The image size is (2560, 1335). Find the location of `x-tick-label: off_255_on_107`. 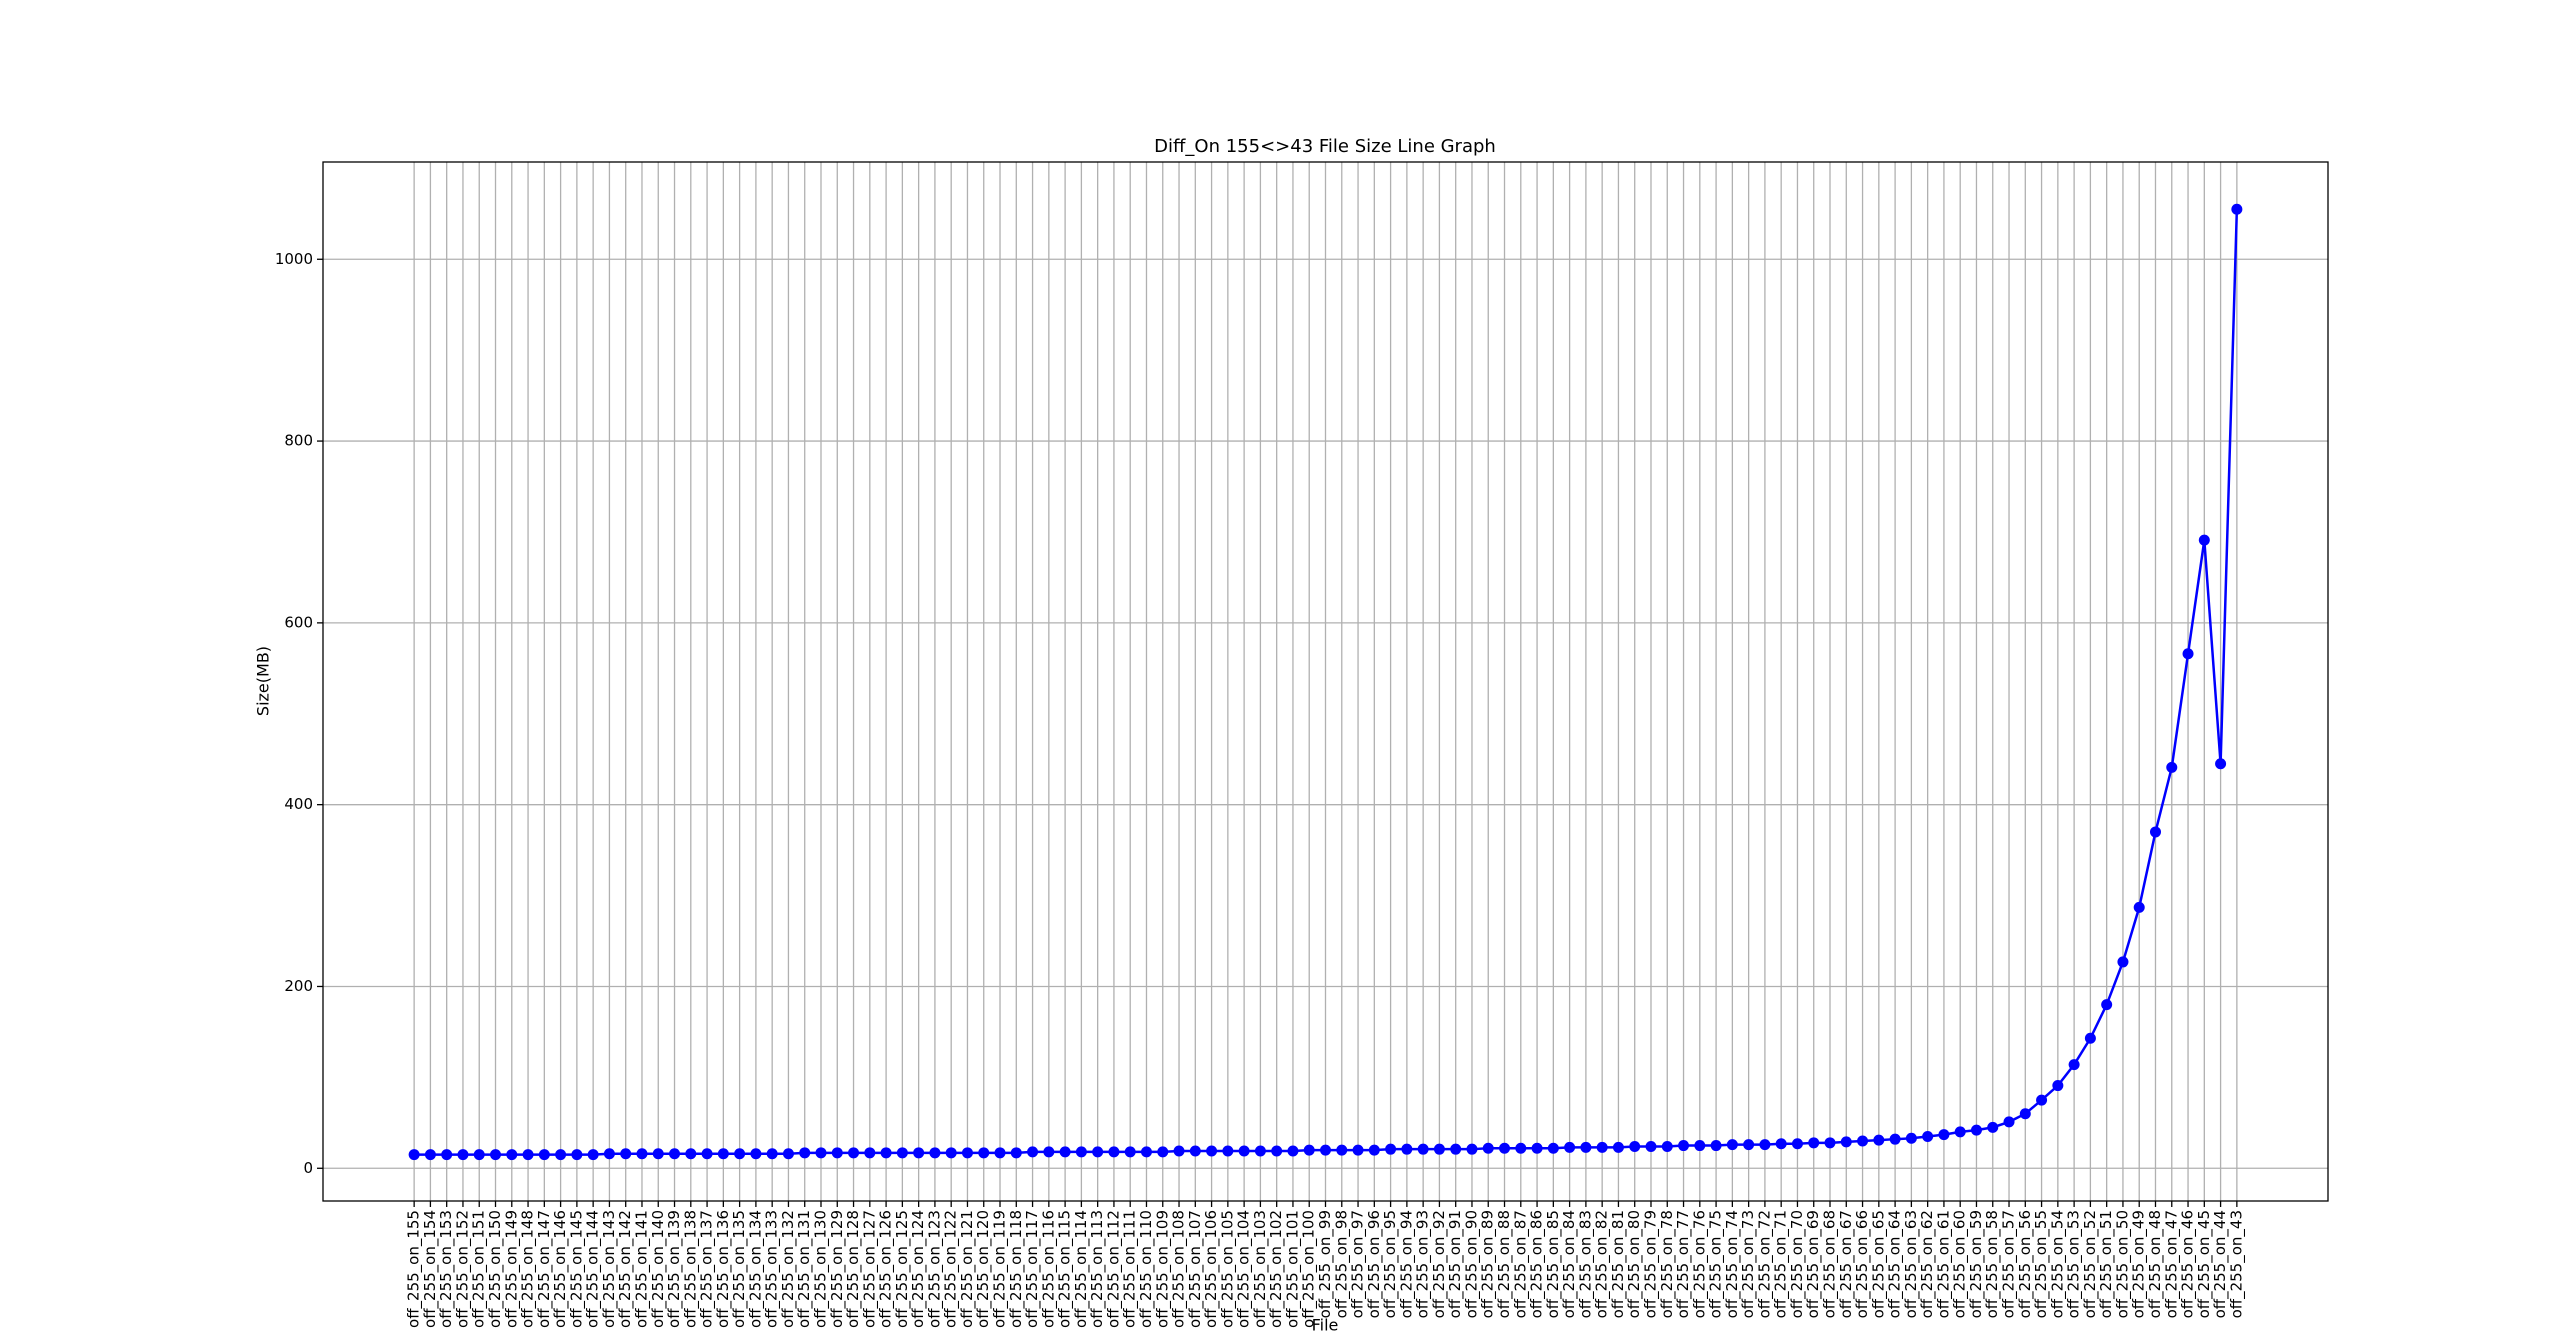

x-tick-label: off_255_on_107 is located at coordinates (1195, 1269).